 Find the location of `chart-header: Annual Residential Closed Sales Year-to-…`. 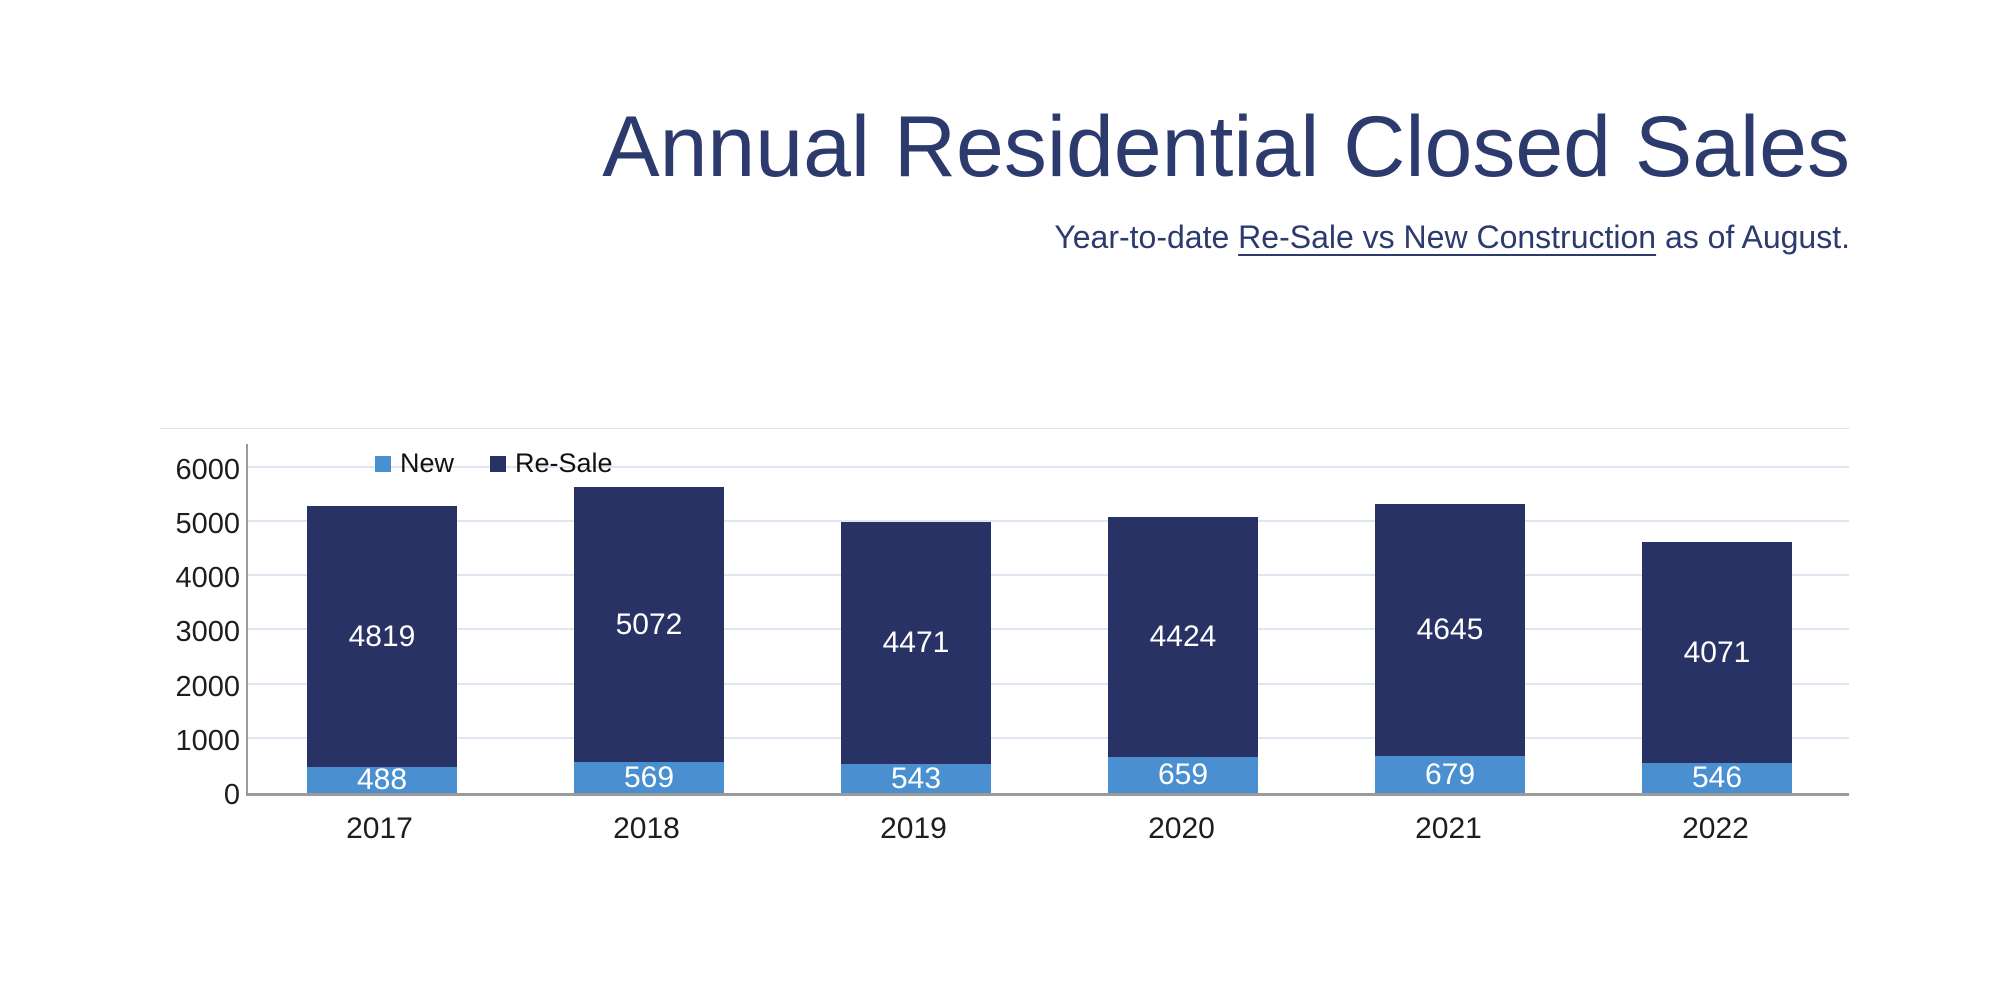

chart-header: Annual Residential Closed Sales Year-to-… is located at coordinates (1050, 177).